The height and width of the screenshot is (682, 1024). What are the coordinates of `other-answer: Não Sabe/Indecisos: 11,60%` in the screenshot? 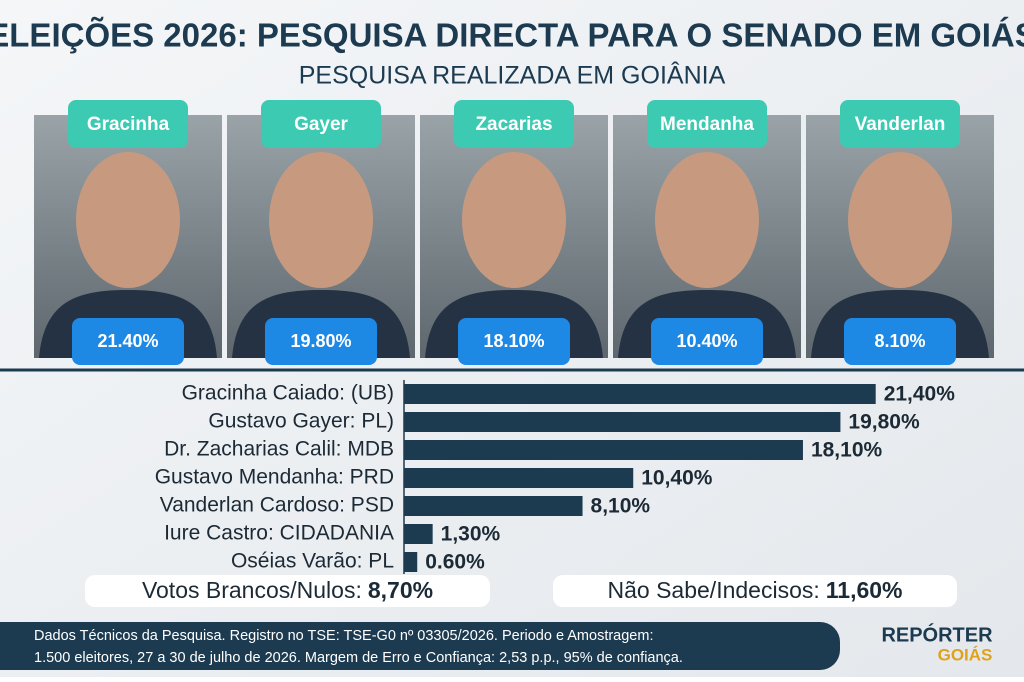 It's located at (755, 590).